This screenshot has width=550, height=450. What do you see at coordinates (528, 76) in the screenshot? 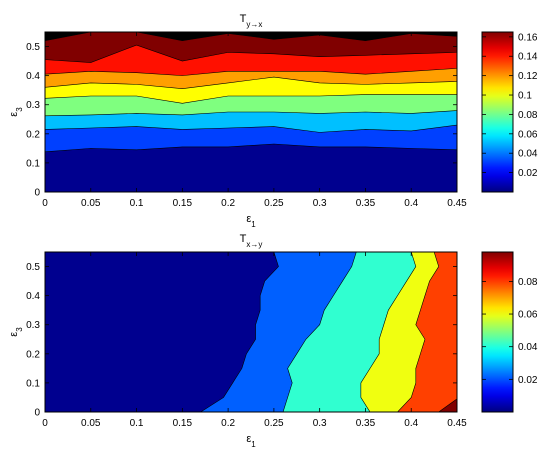
I see `colorbar-tick-label: 0.12` at bounding box center [528, 76].